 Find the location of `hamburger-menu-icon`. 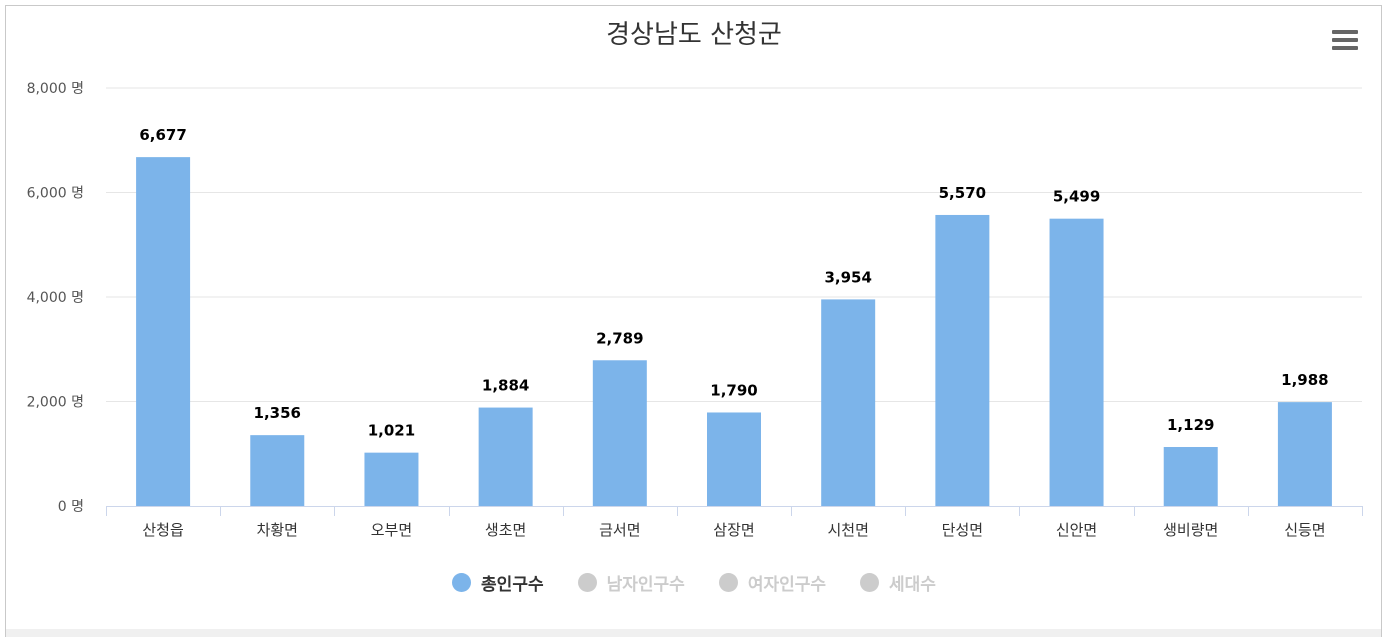

hamburger-menu-icon is located at coordinates (1346, 41).